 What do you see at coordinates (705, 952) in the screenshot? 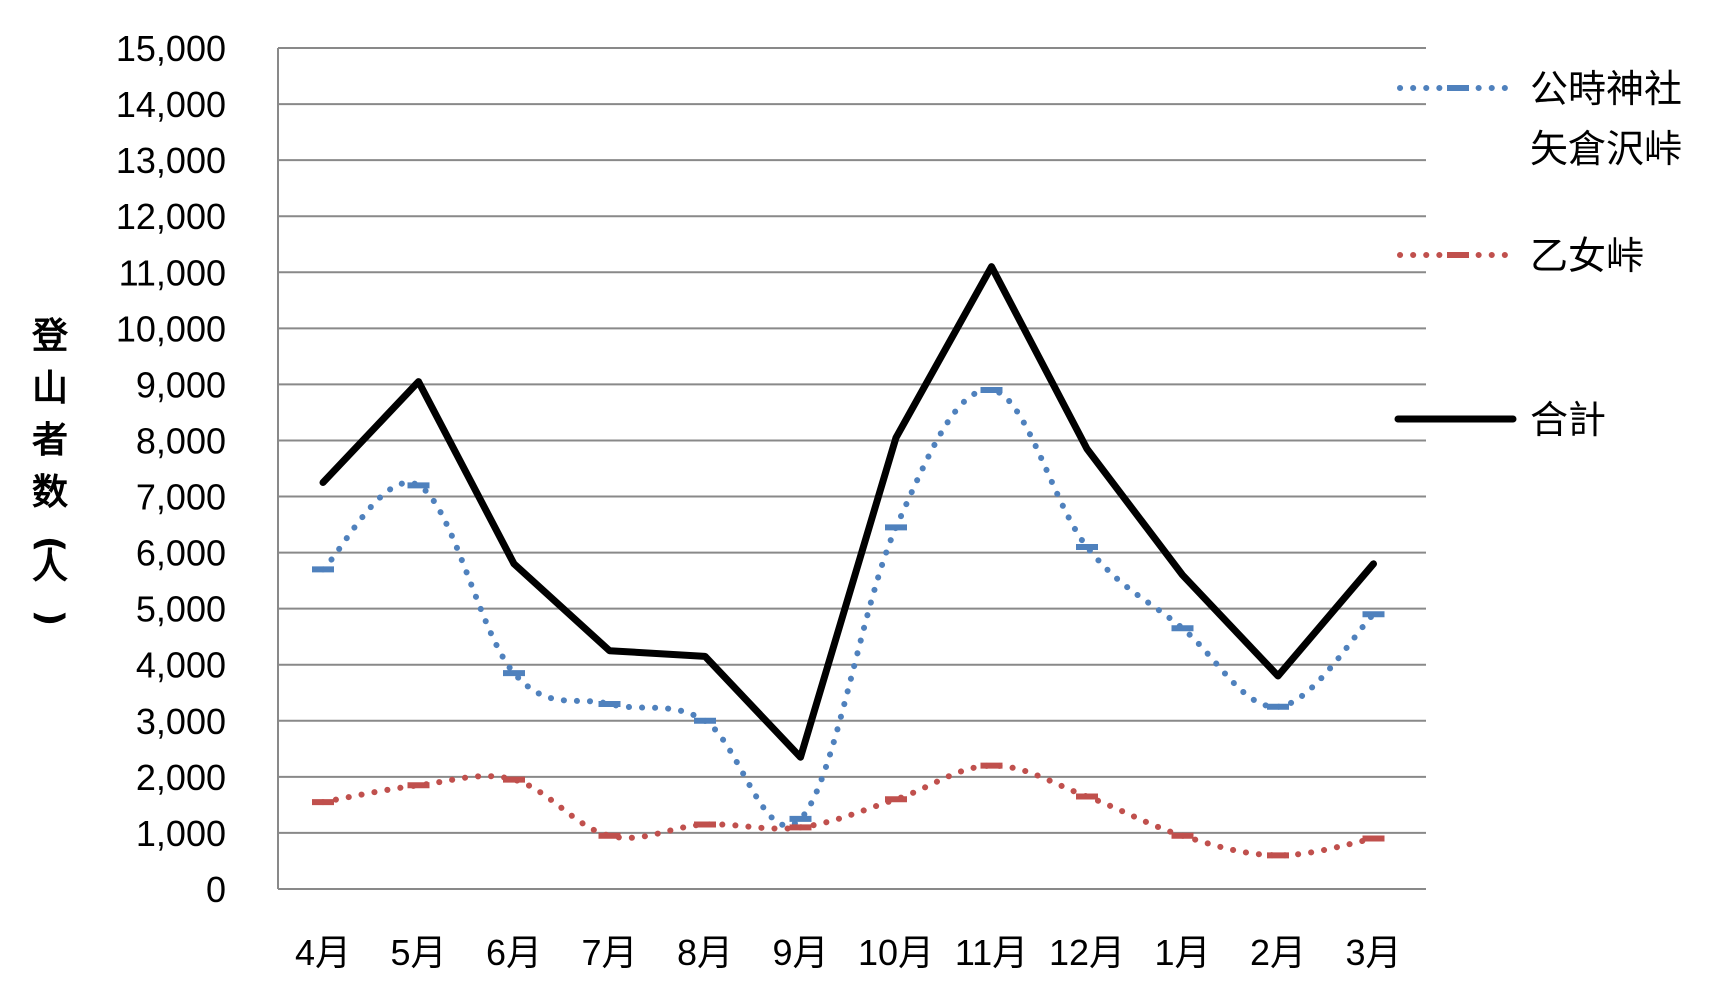
I see `x-tick-label: 8月` at bounding box center [705, 952].